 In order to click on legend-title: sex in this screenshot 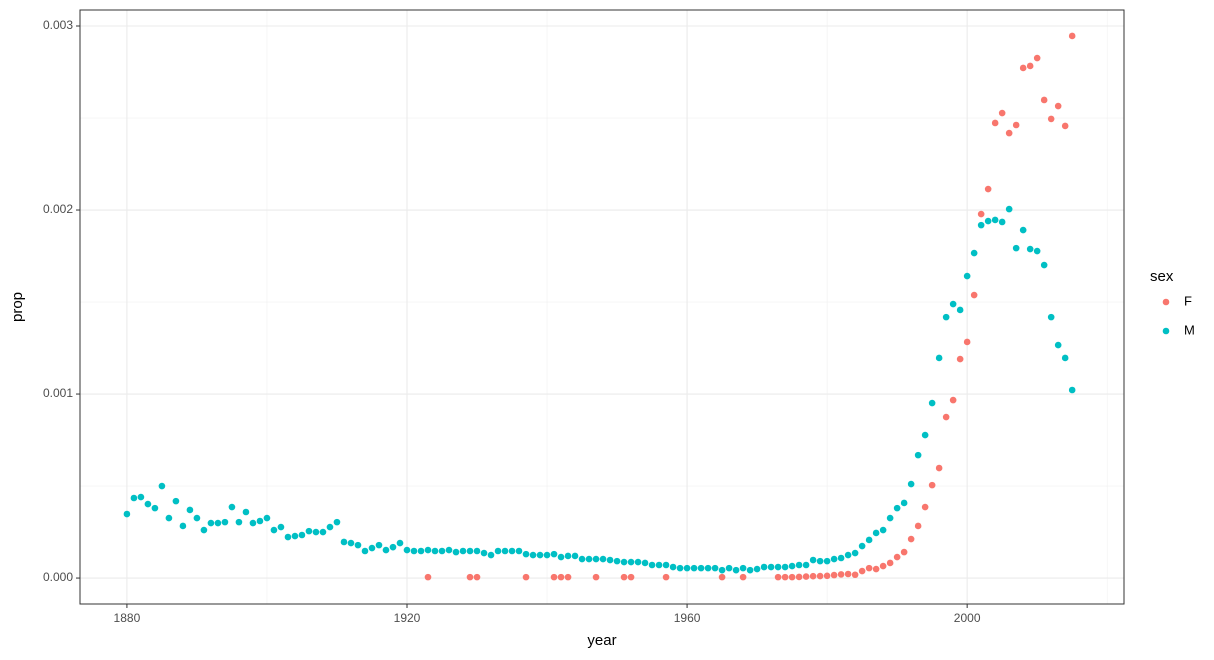, I will do `click(1162, 276)`.